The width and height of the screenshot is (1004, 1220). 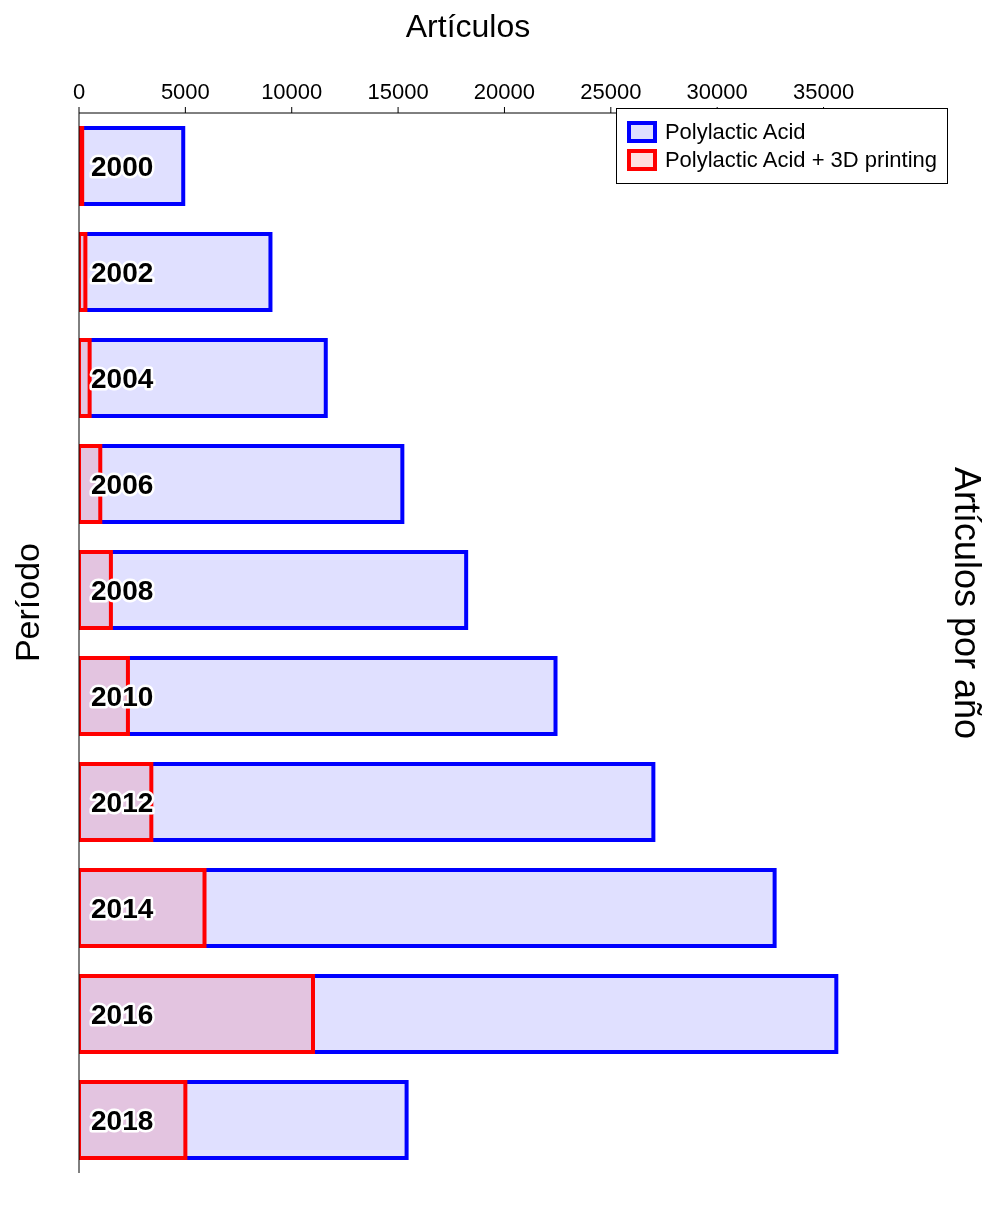 What do you see at coordinates (717, 91) in the screenshot?
I see `x-tick-label: 30000` at bounding box center [717, 91].